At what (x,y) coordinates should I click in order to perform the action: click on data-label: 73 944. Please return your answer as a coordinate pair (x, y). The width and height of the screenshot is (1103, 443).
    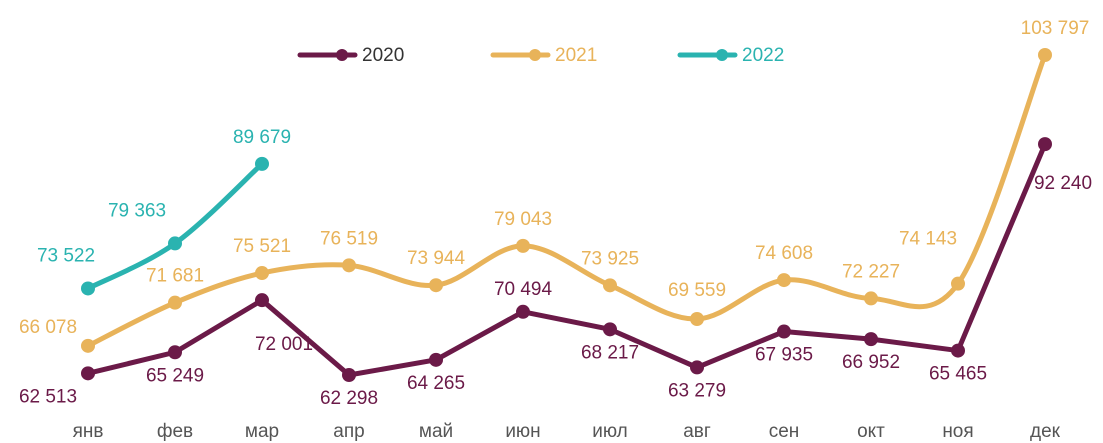
    Looking at the image, I should click on (436, 258).